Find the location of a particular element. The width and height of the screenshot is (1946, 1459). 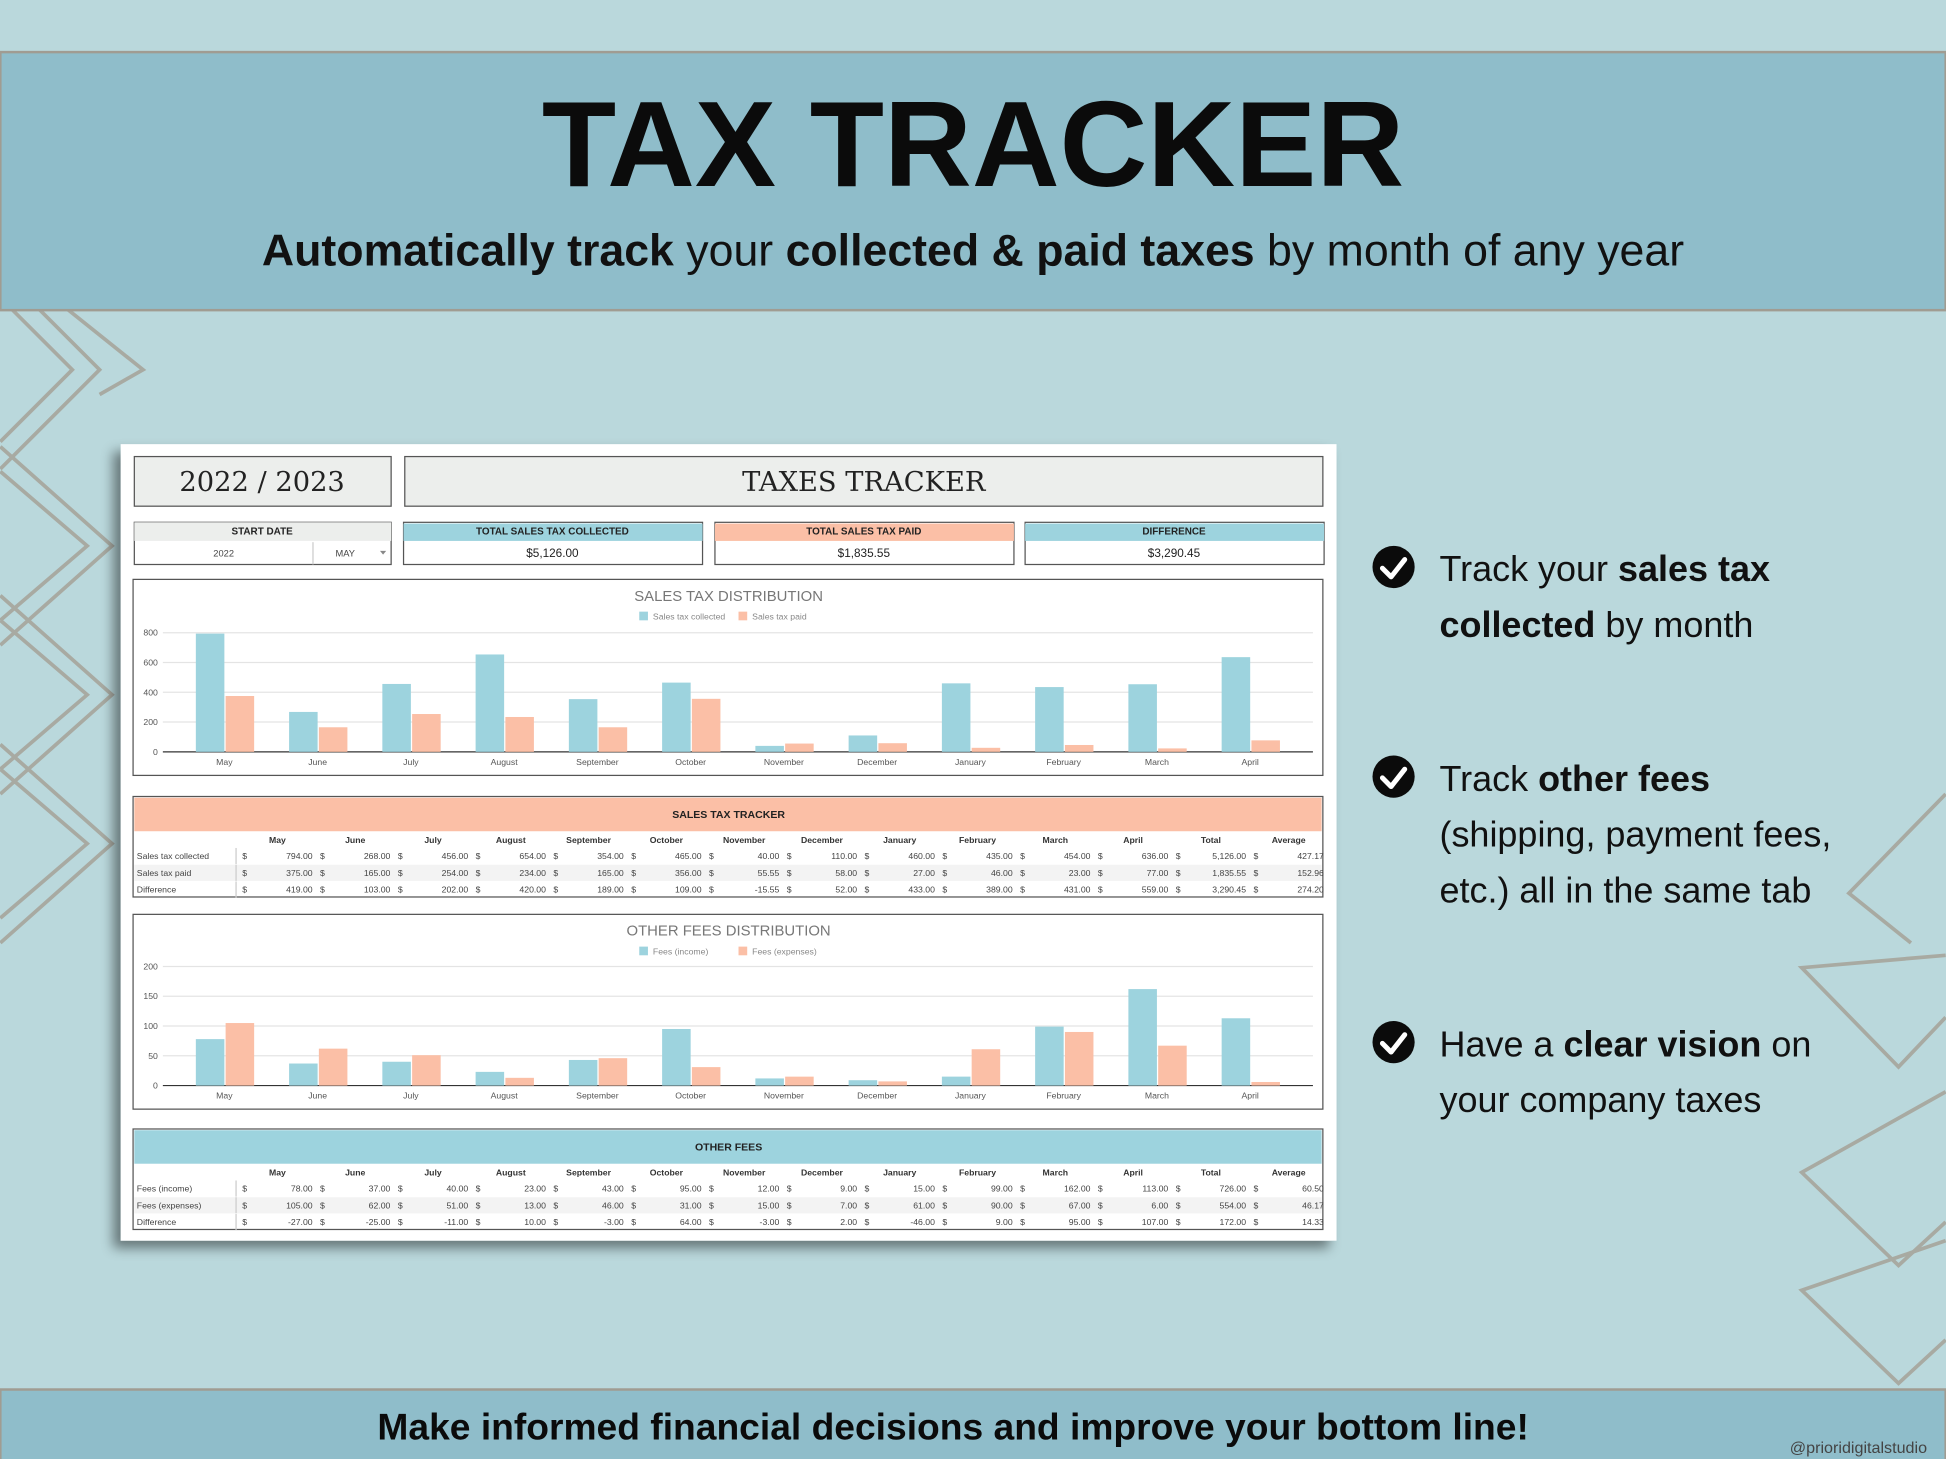

start-date-label: START DATE is located at coordinates (262, 532).